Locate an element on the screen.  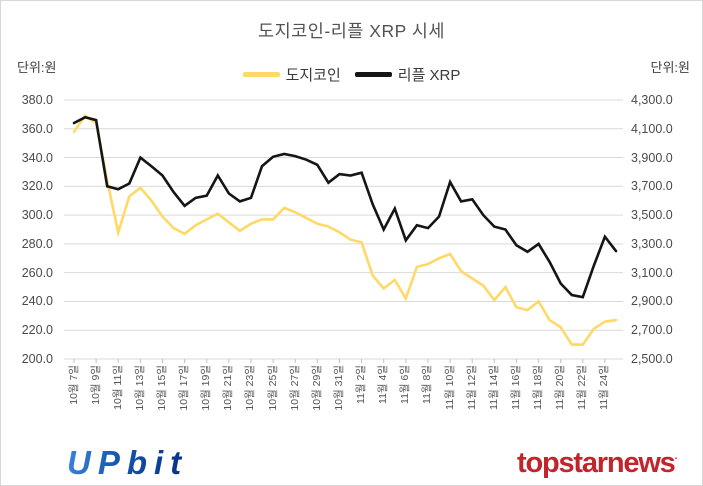
legend-label-dogecoin: 도지코인 is located at coordinates (313, 75).